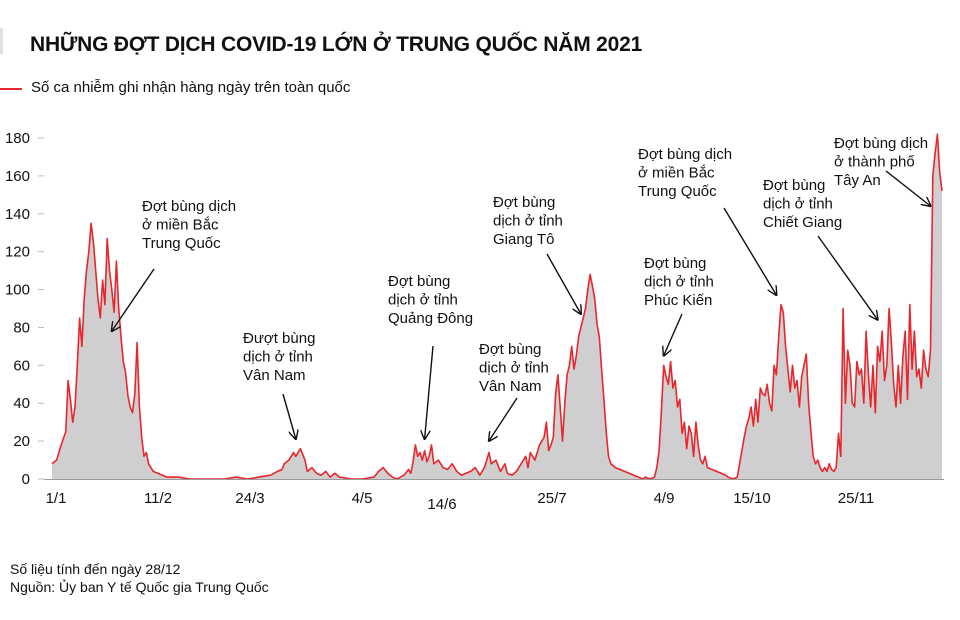  What do you see at coordinates (857, 180) in the screenshot?
I see `annotation-label: Tây An` at bounding box center [857, 180].